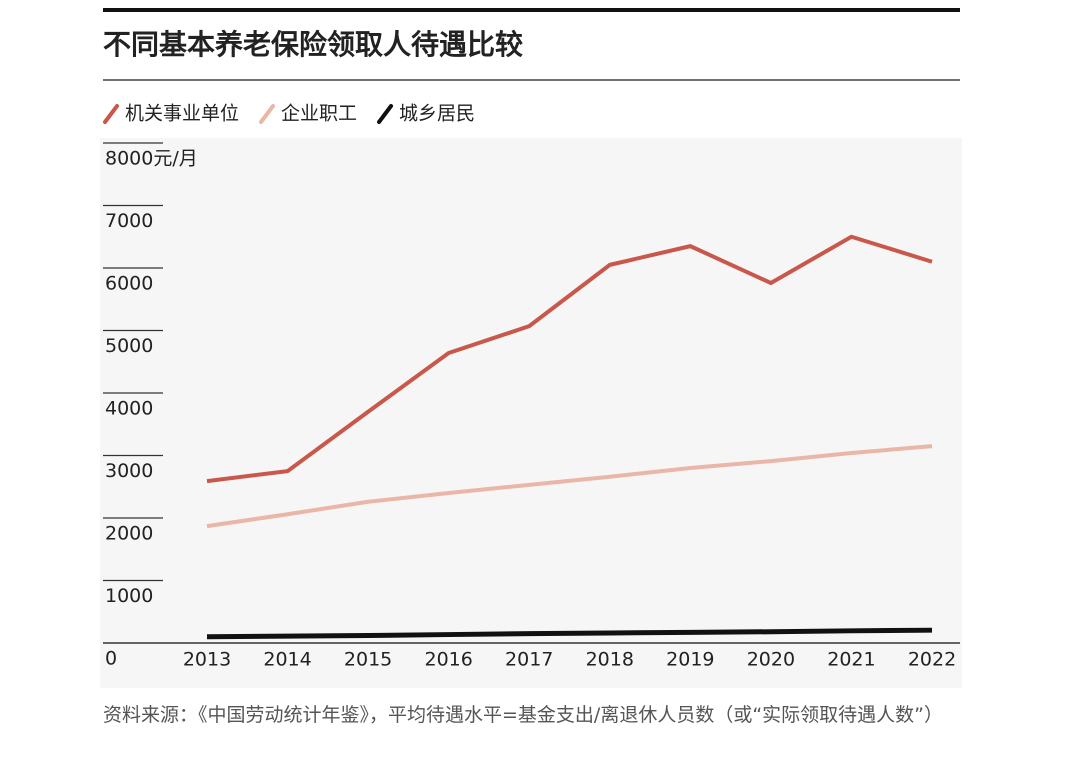 This screenshot has height=765, width=1080. I want to click on legend-label: 企业职工, so click(319, 114).